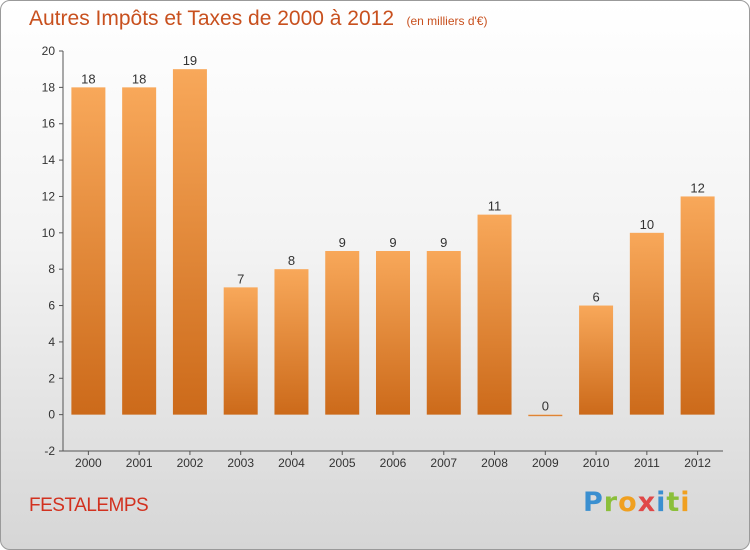  What do you see at coordinates (88, 463) in the screenshot?
I see `x-tick-label: 2000` at bounding box center [88, 463].